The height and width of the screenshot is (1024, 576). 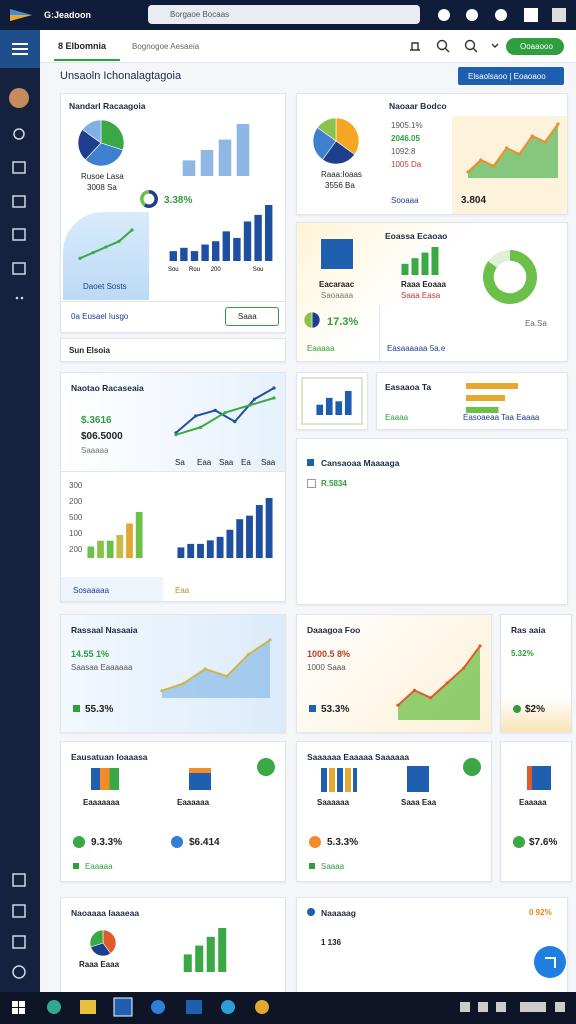 I want to click on page-button: Elsaolsaoo | Eoaoaoo, so click(x=511, y=76).